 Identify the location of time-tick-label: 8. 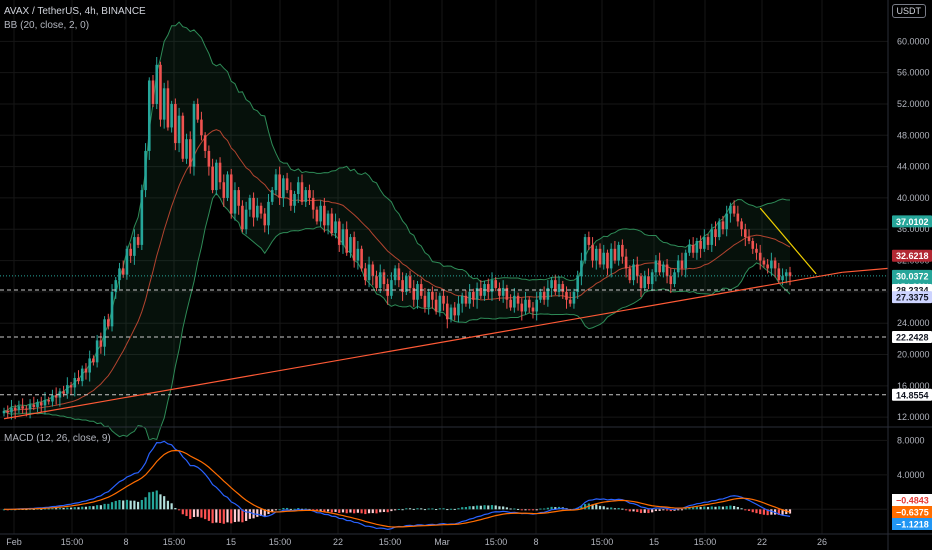
(535, 542).